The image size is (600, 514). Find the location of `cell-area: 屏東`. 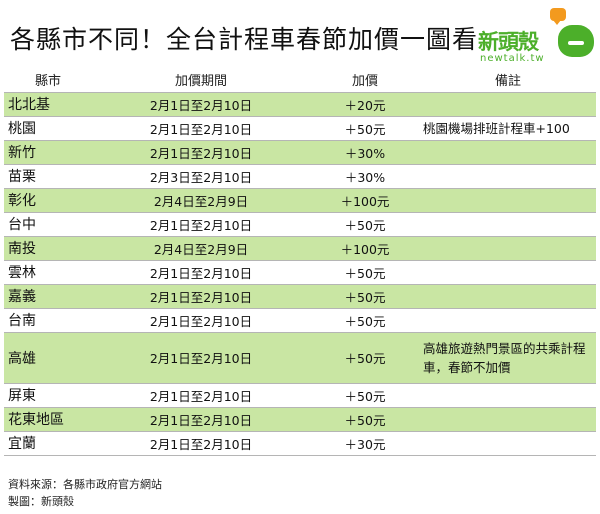

cell-area: 屏東 is located at coordinates (48, 395).